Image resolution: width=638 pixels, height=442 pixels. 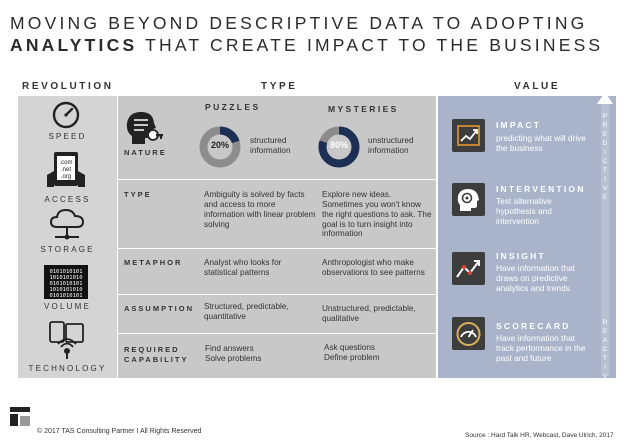 I want to click on value-impact-desc: predicting what will drive the business, so click(x=541, y=143).